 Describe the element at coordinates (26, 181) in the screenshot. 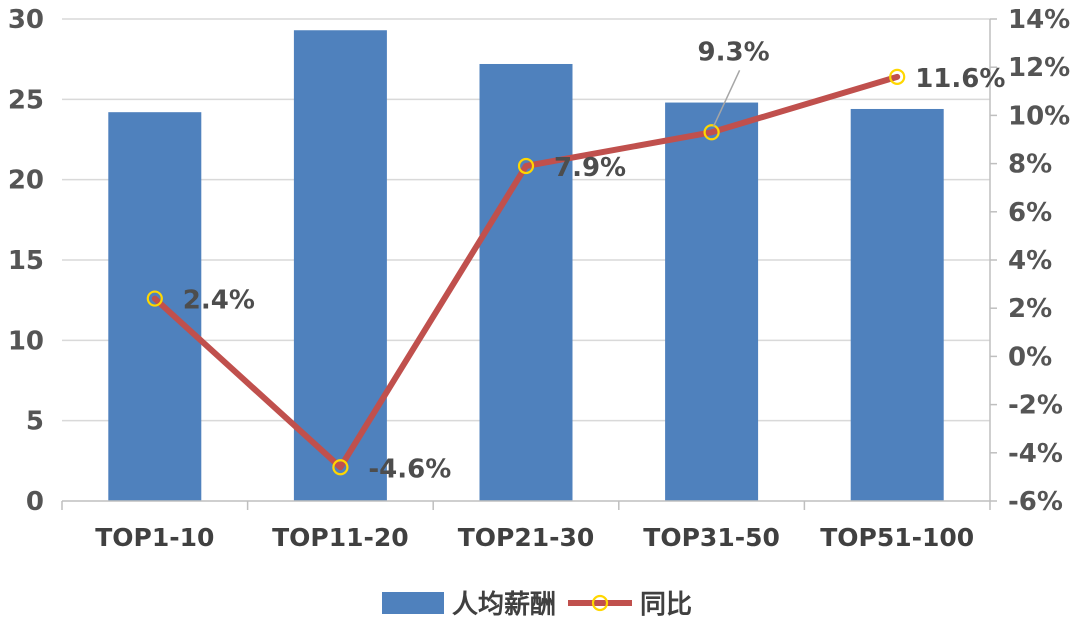

I see `y-left-tick-label: 20` at that location.